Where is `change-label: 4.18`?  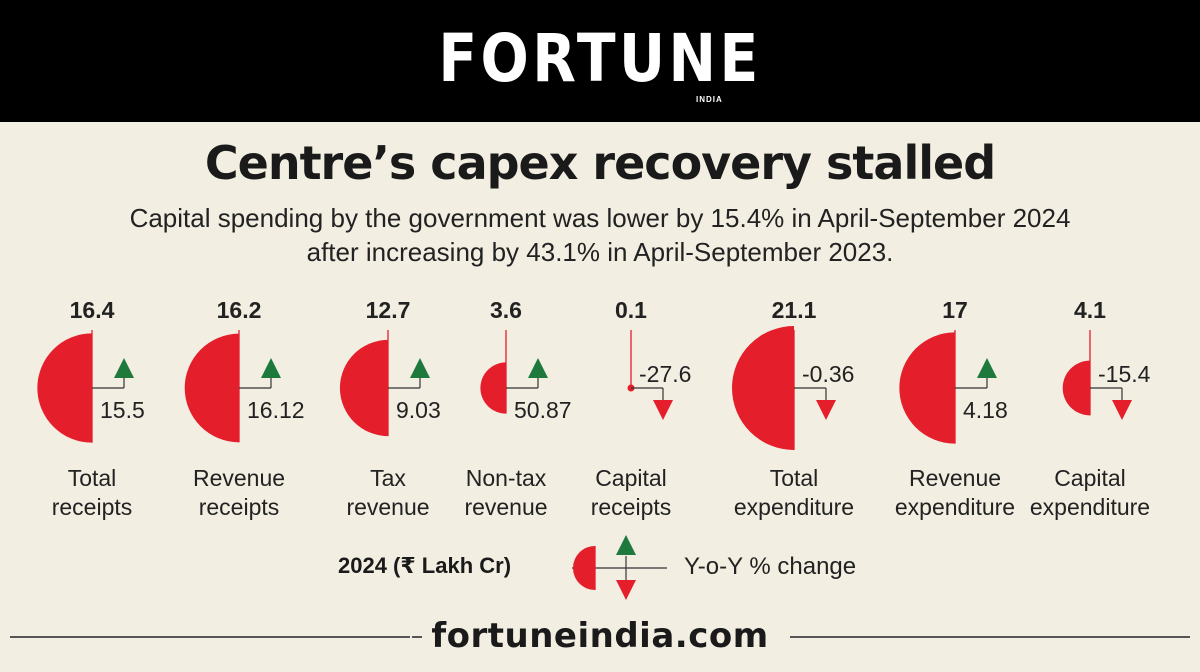 change-label: 4.18 is located at coordinates (985, 410).